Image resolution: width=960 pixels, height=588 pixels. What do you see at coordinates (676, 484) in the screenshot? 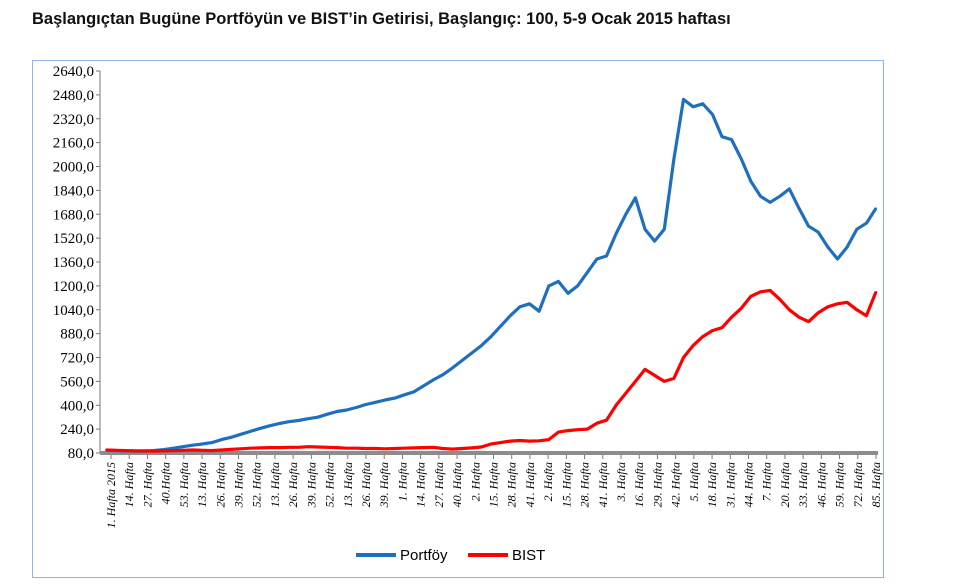
I see `x-tick-label: 42. Hafta` at bounding box center [676, 484].